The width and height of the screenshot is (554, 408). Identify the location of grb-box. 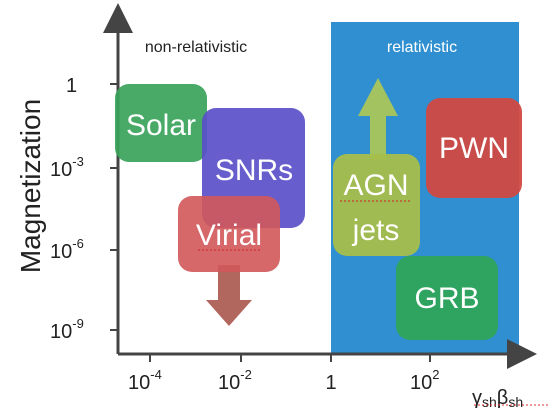
(447, 298).